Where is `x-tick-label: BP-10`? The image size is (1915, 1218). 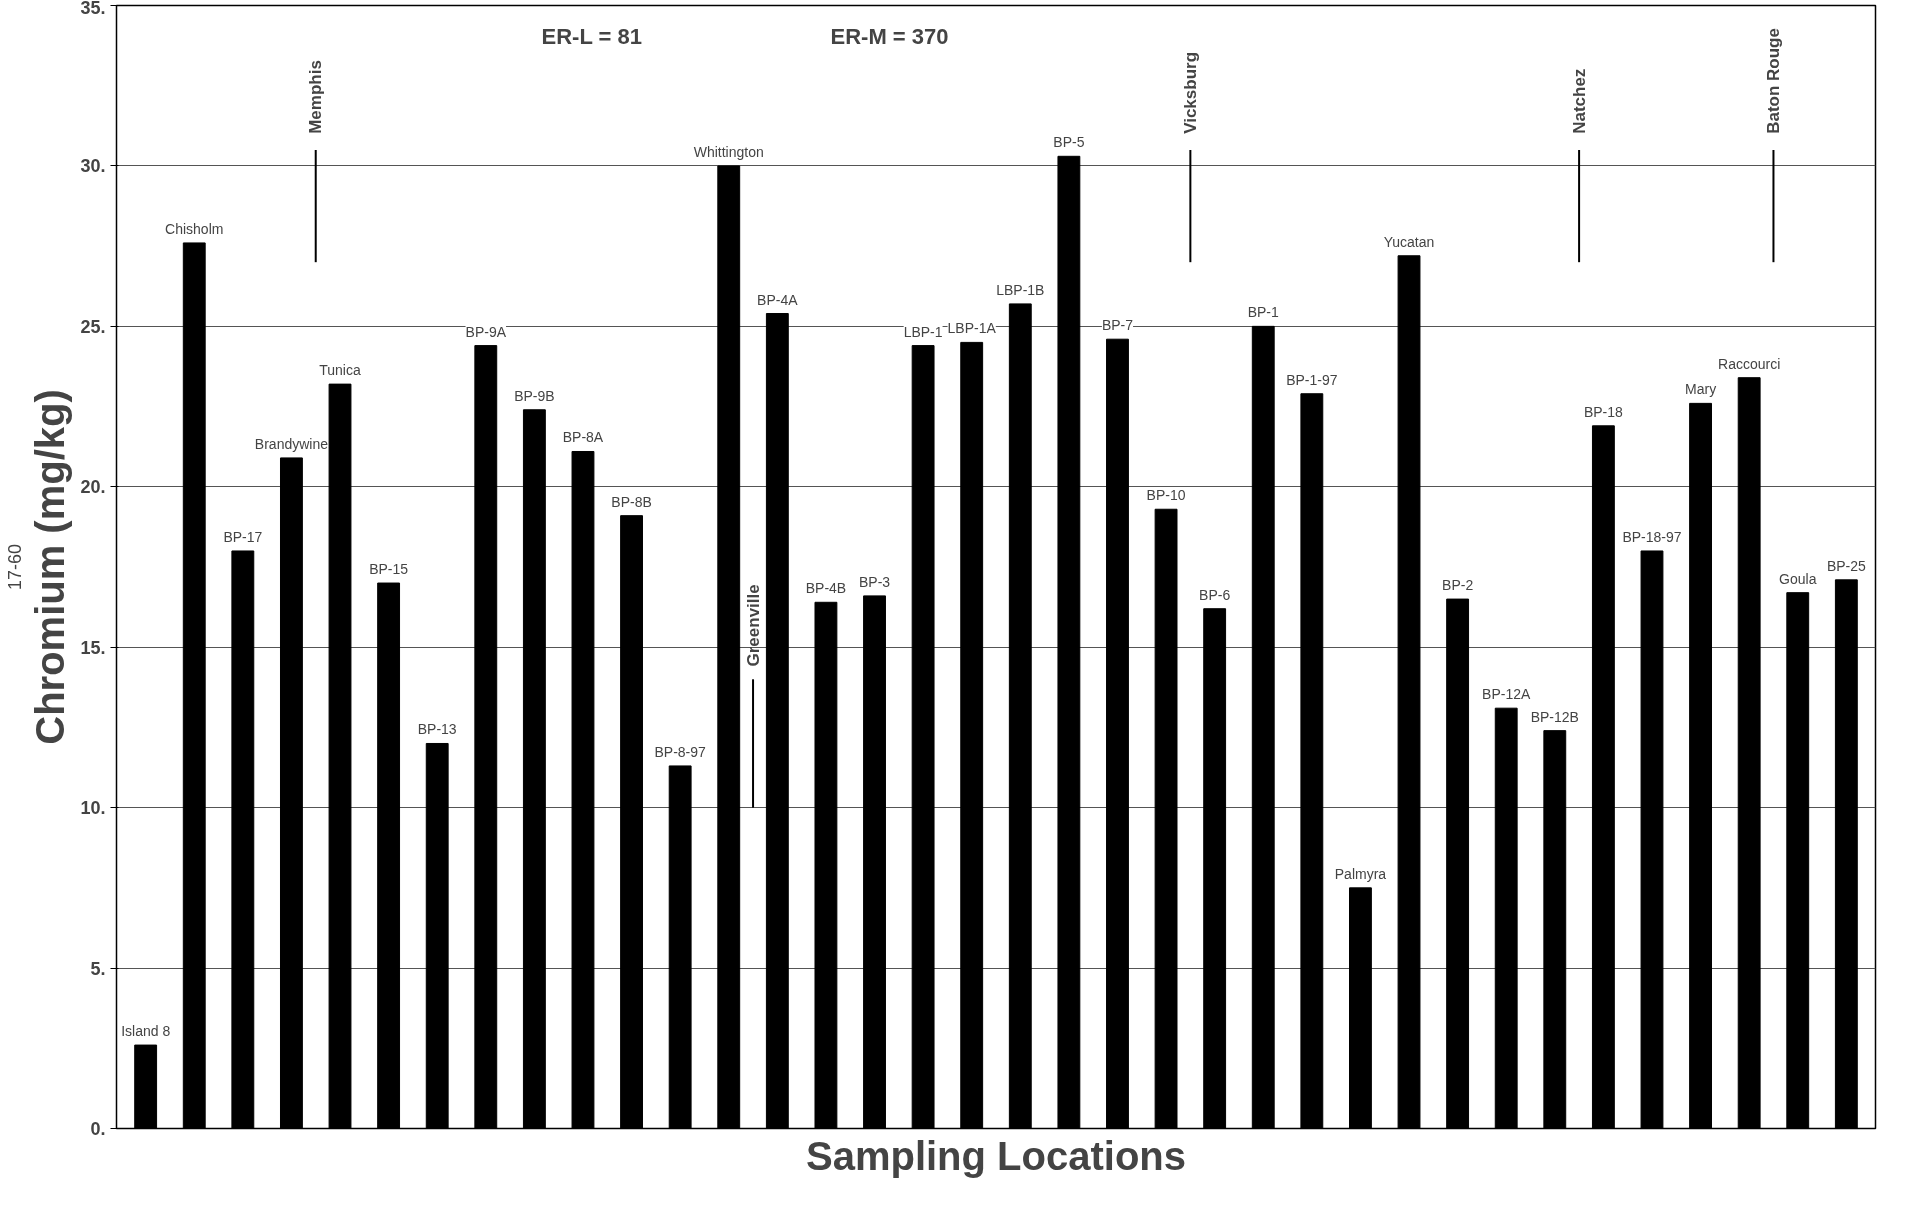
x-tick-label: BP-10 is located at coordinates (1166, 495).